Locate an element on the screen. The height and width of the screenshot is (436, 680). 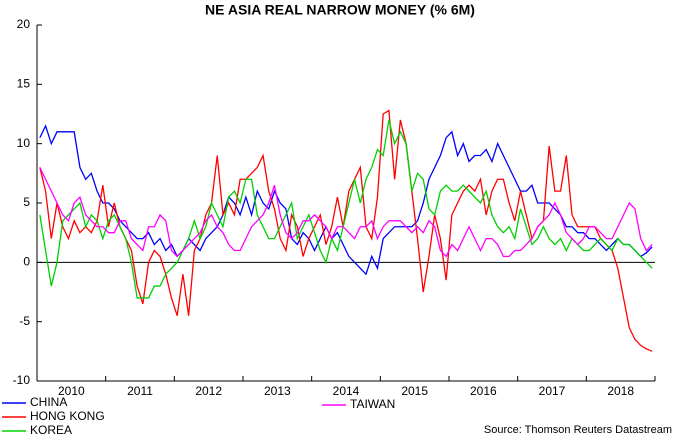
x-tick-label: 2010 is located at coordinates (71, 391).